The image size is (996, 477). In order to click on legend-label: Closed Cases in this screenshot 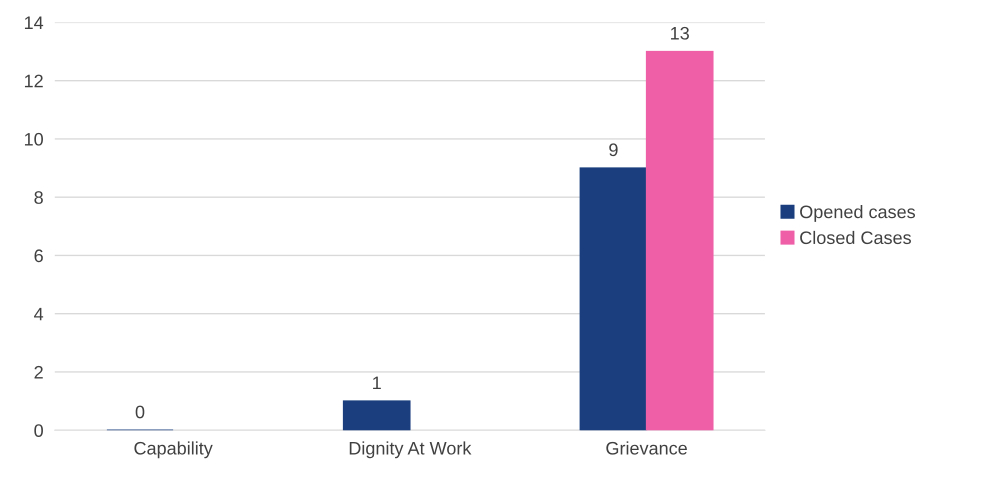, I will do `click(855, 237)`.